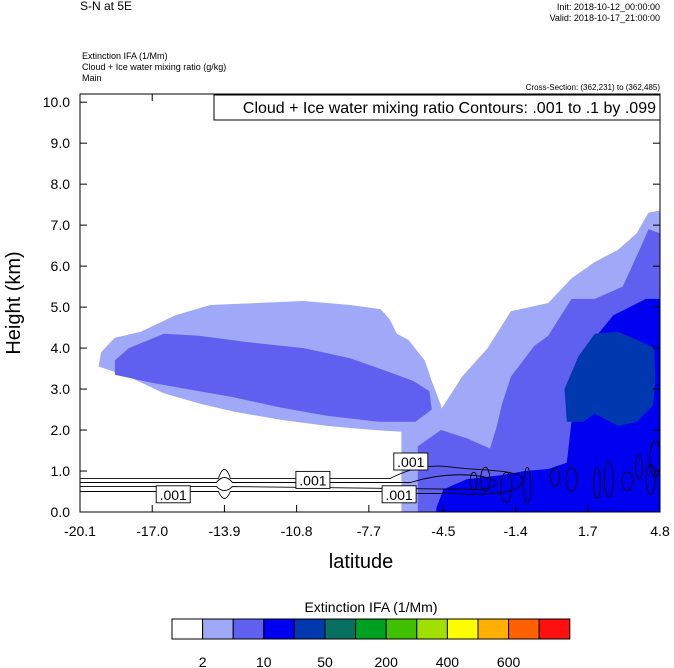 The image size is (674, 668). What do you see at coordinates (660, 531) in the screenshot?
I see `x-tick-label-8: 4.8` at bounding box center [660, 531].